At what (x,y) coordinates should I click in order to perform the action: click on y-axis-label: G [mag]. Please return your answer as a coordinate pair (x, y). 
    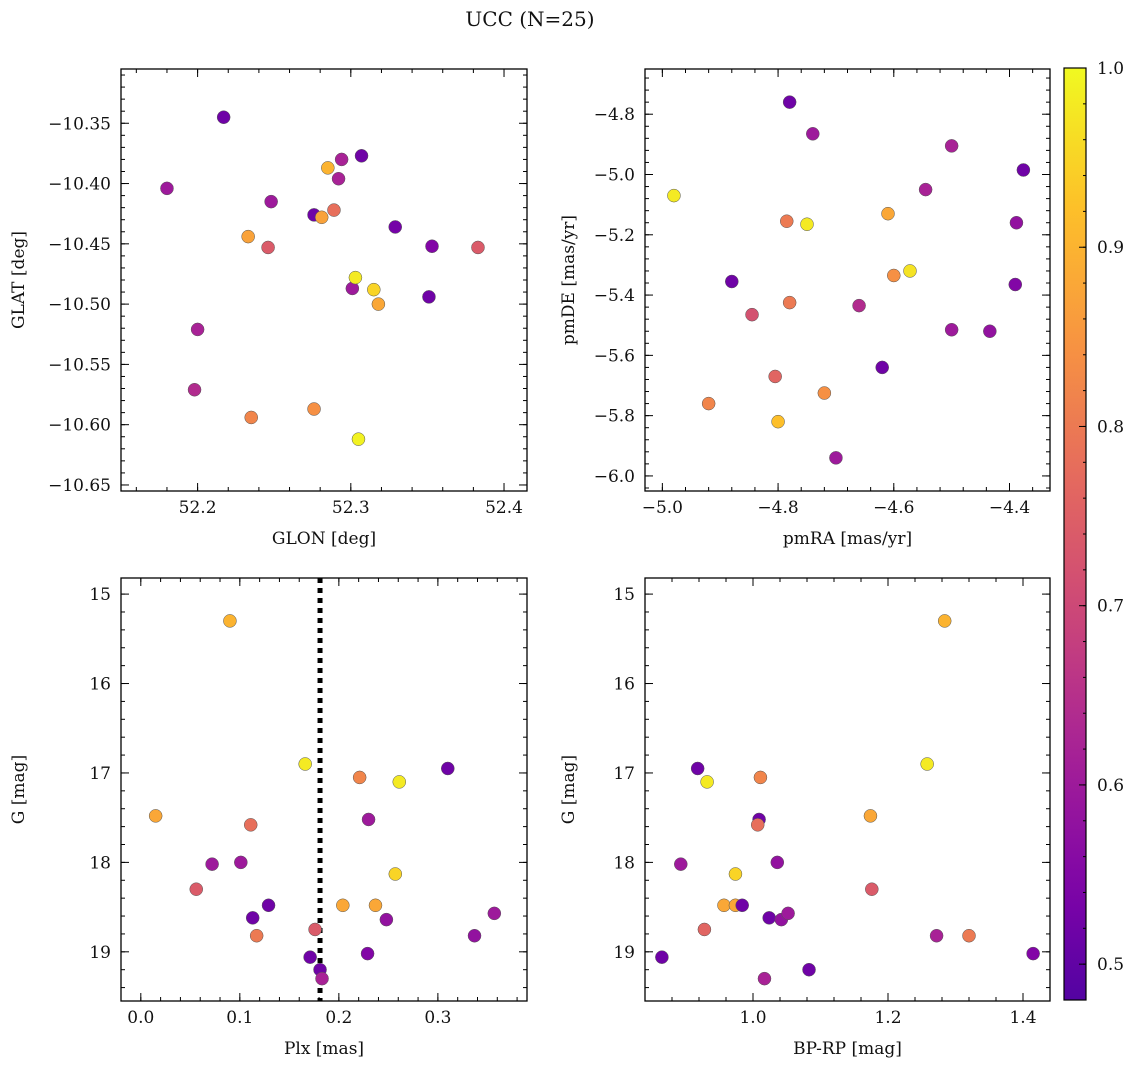
    Looking at the image, I should click on (569, 789).